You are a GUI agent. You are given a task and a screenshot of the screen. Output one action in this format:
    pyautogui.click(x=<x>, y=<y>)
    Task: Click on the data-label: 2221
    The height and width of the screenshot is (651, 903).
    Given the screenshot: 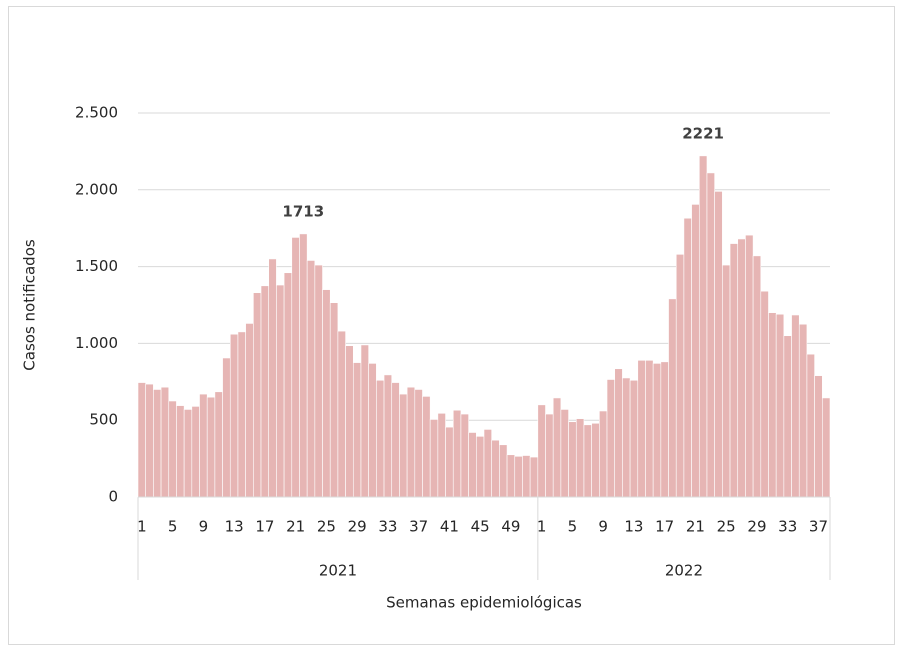 What is the action you would take?
    pyautogui.click(x=703, y=133)
    